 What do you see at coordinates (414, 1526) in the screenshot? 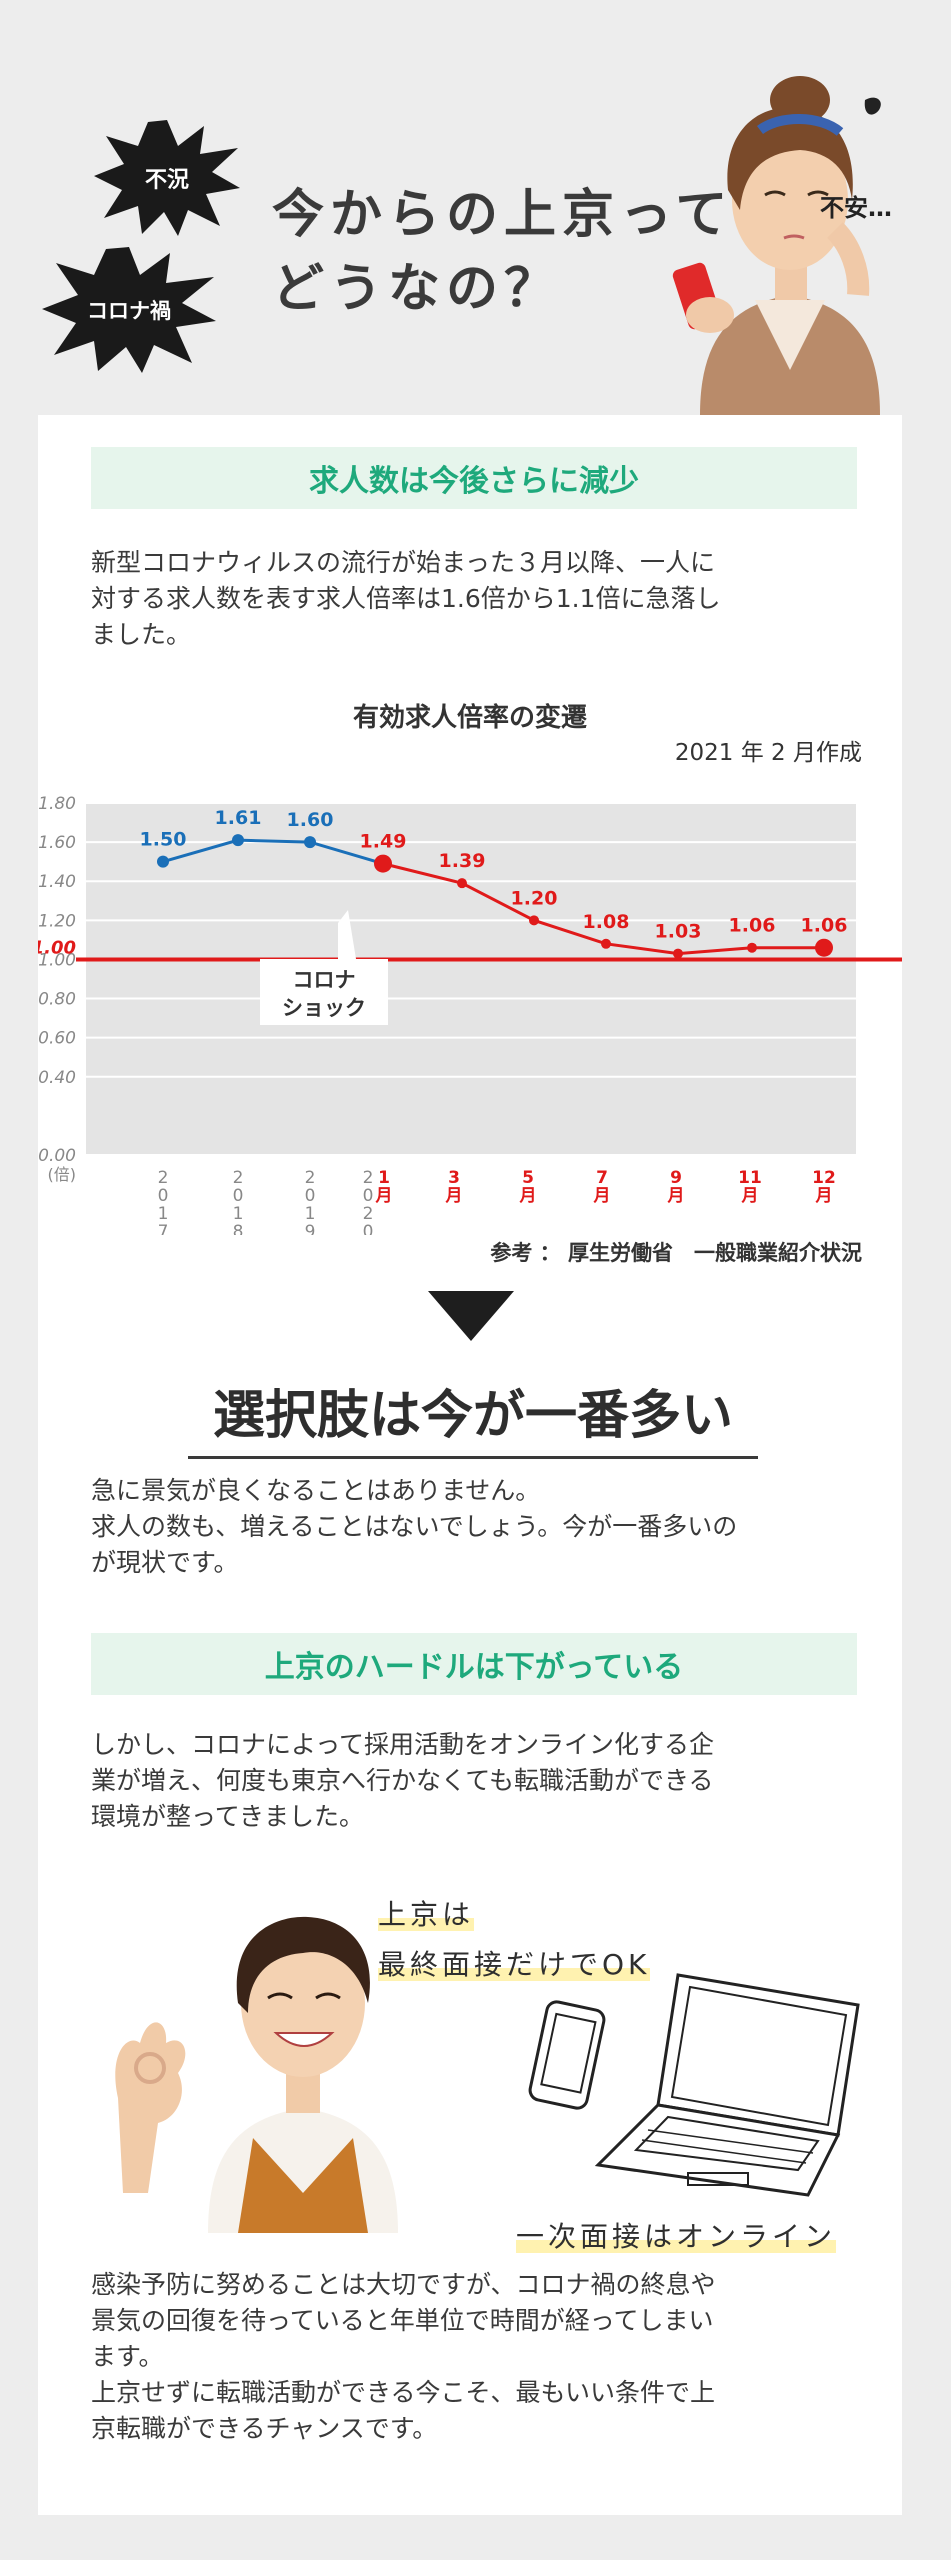
I see `paragraph-line: 求人の数も、増えることはないでしょう。今が一番多いの` at bounding box center [414, 1526].